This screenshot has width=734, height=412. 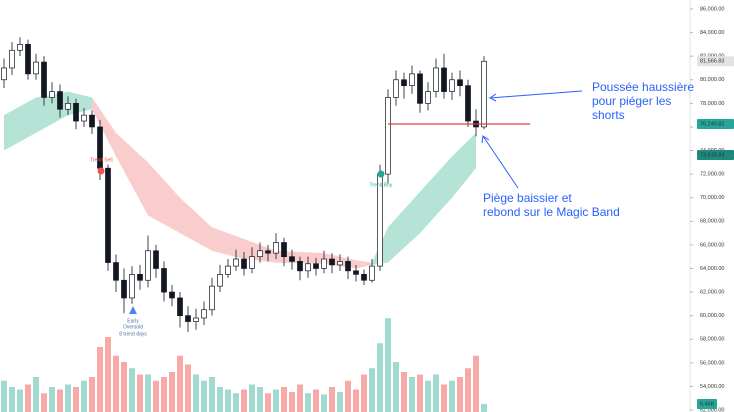 I want to click on price-label: 73,615.93, so click(x=712, y=156).